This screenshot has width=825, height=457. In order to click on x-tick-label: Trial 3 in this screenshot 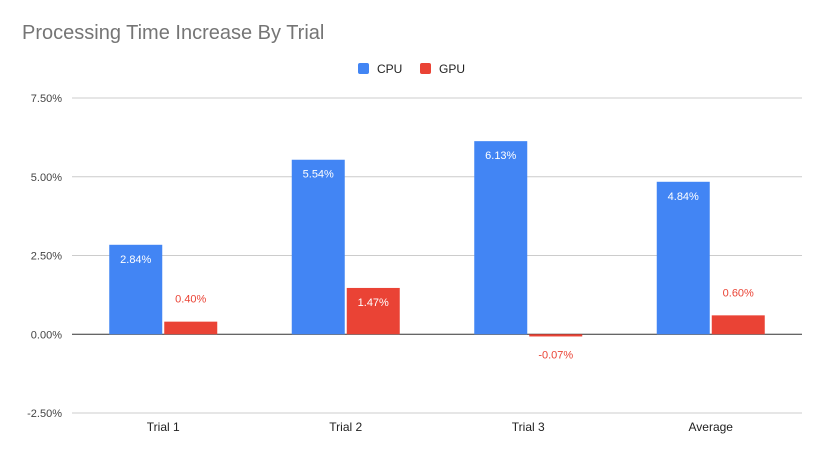, I will do `click(528, 427)`.